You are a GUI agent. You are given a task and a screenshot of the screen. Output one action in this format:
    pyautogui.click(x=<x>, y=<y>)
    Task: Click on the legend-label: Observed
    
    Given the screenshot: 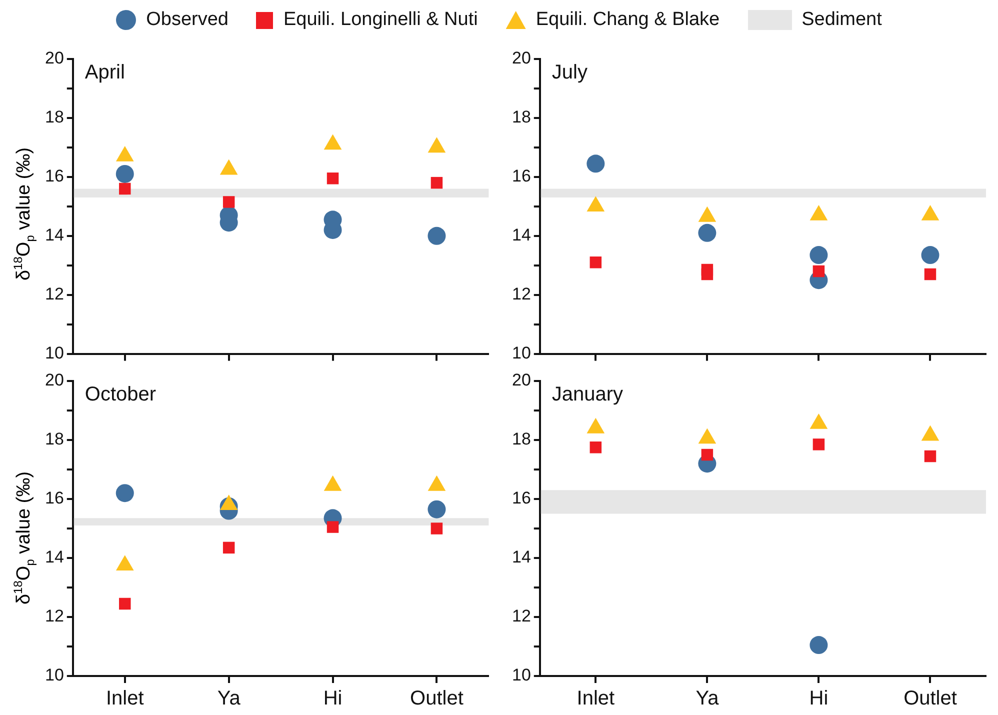 What is the action you would take?
    pyautogui.click(x=187, y=20)
    